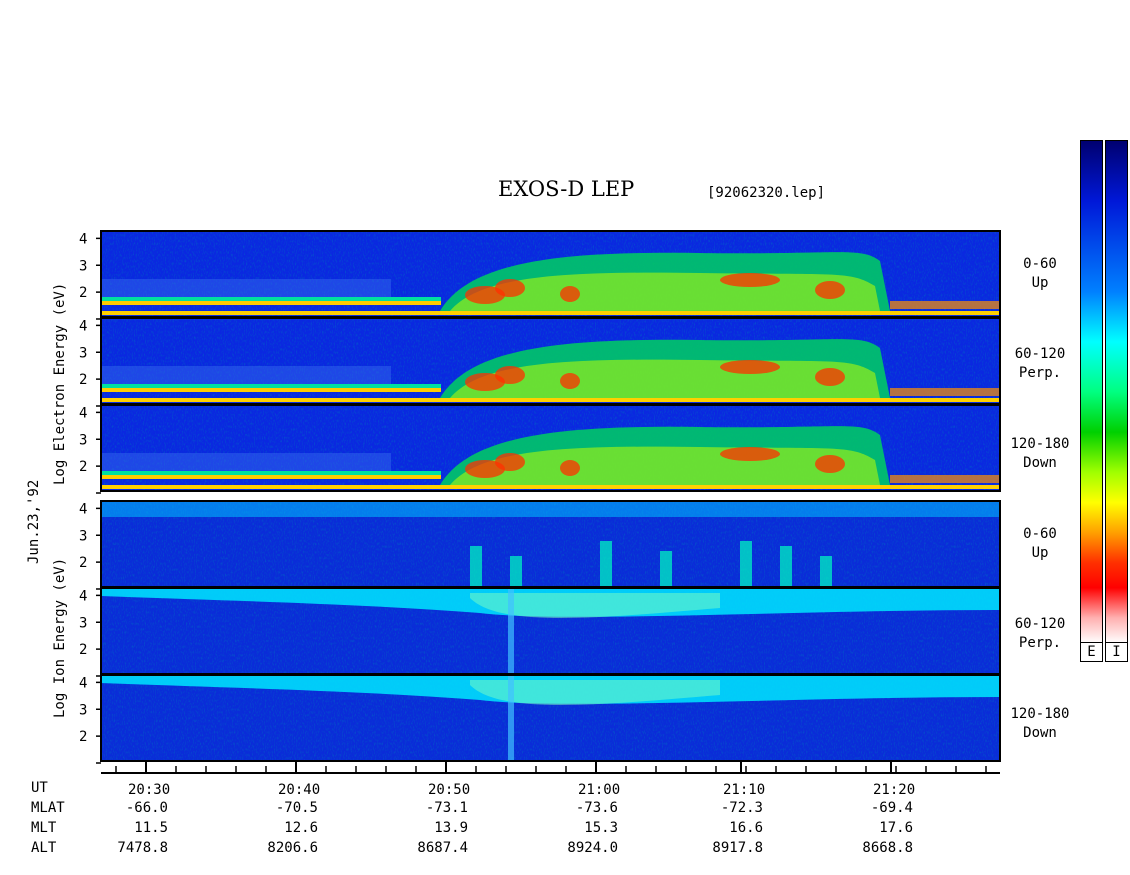 The image size is (1130, 875). Describe the element at coordinates (746, 828) in the screenshot. I see `ephemeris-value: 16.6` at that location.